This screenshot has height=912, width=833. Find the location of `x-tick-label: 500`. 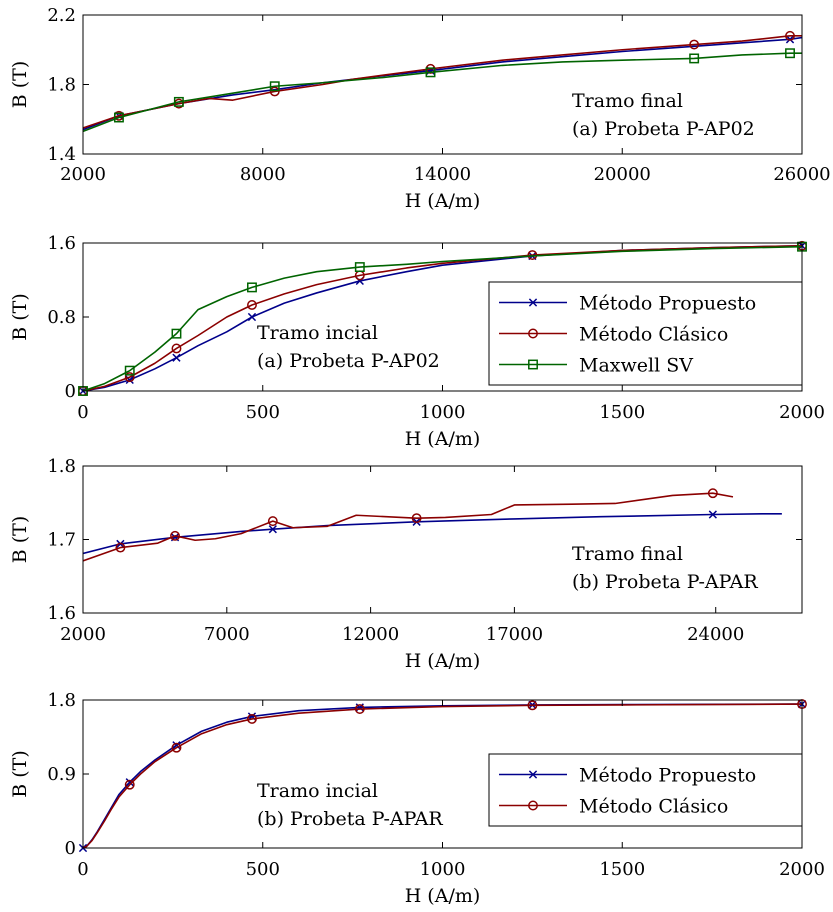

x-tick-label: 500 is located at coordinates (263, 412).